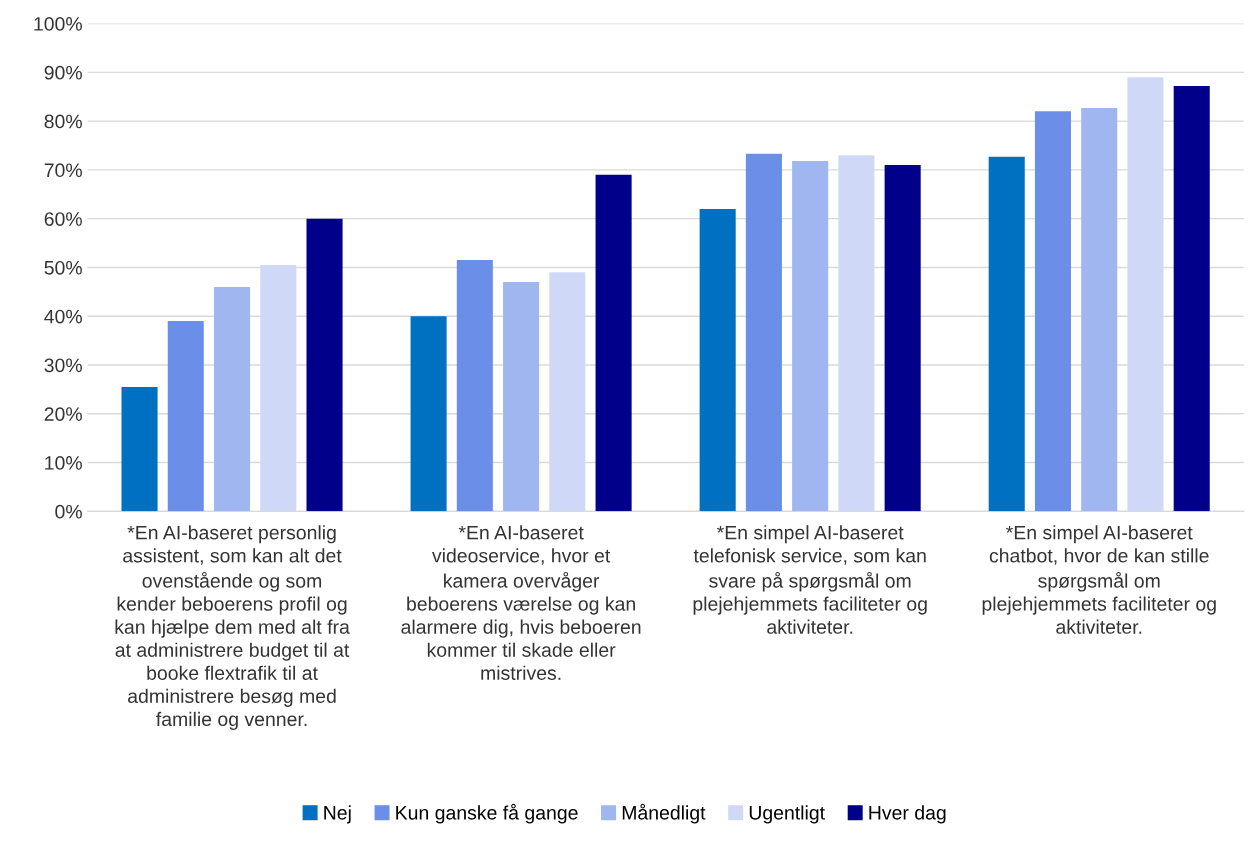 The width and height of the screenshot is (1250, 841). Describe the element at coordinates (63, 121) in the screenshot. I see `y-tick-label: 80%` at that location.